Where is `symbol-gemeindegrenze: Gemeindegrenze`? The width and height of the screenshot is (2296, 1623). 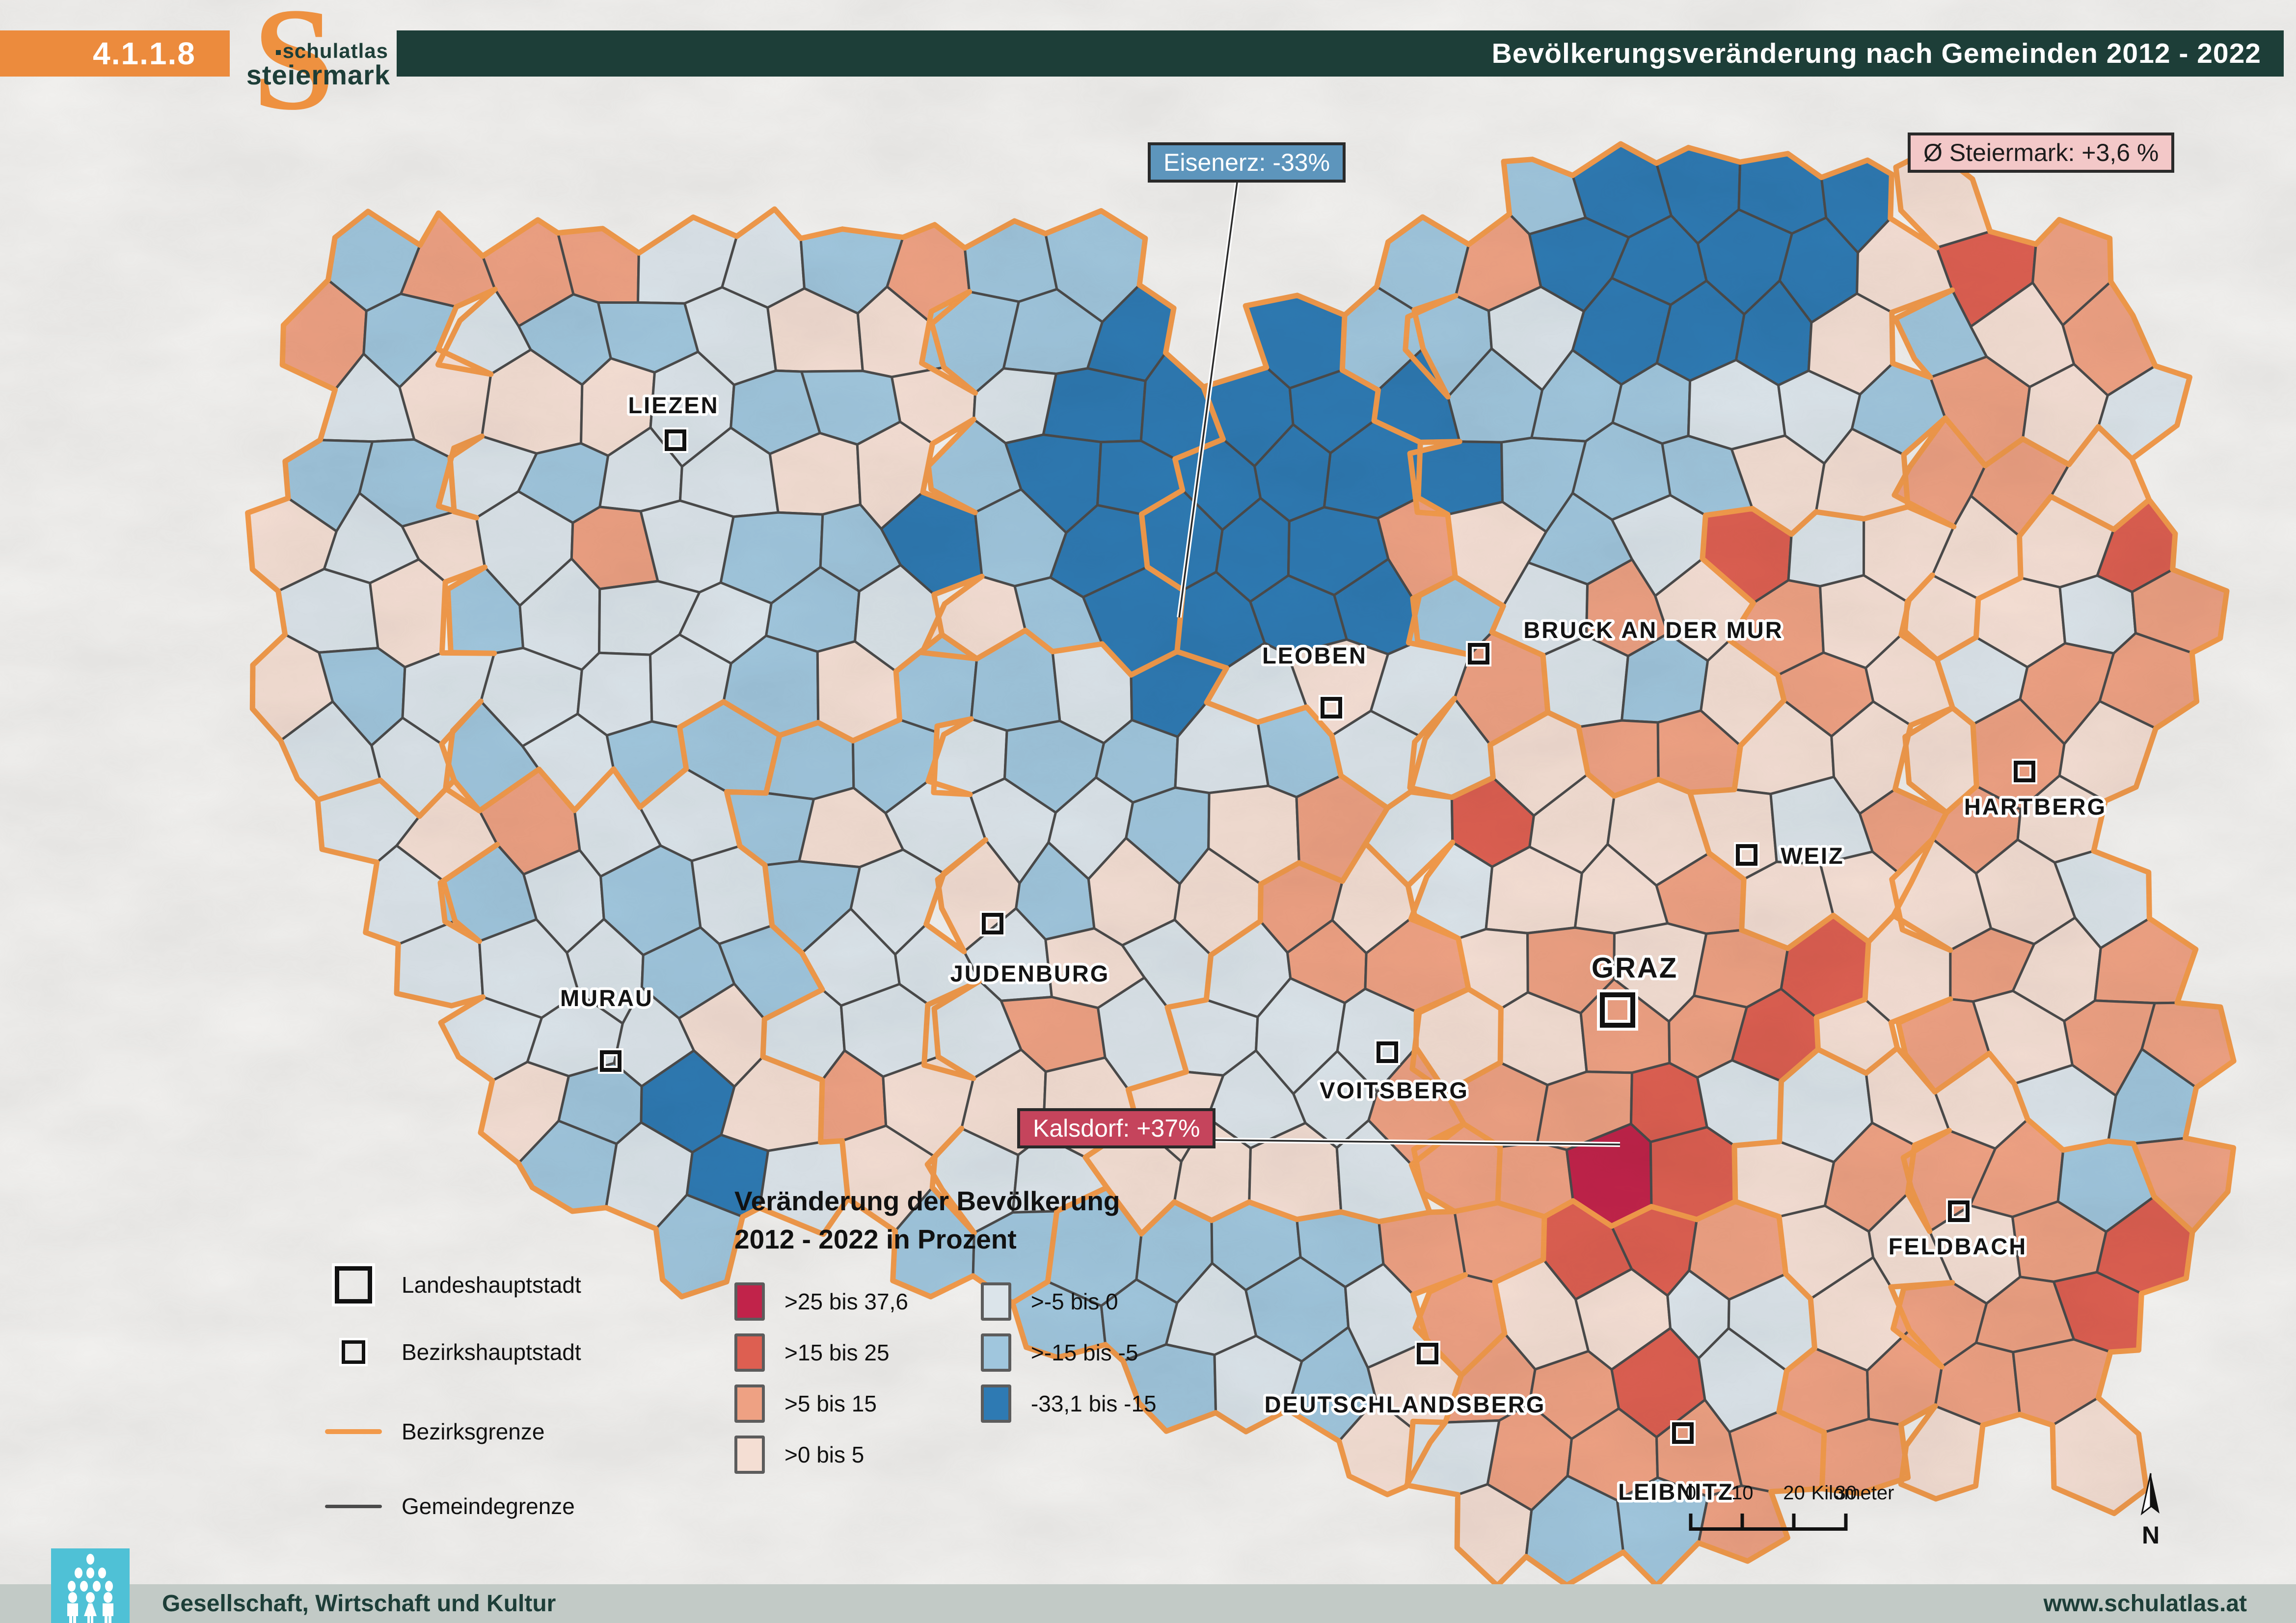
symbol-gemeindegrenze: Gemeindegrenze is located at coordinates (444, 1506).